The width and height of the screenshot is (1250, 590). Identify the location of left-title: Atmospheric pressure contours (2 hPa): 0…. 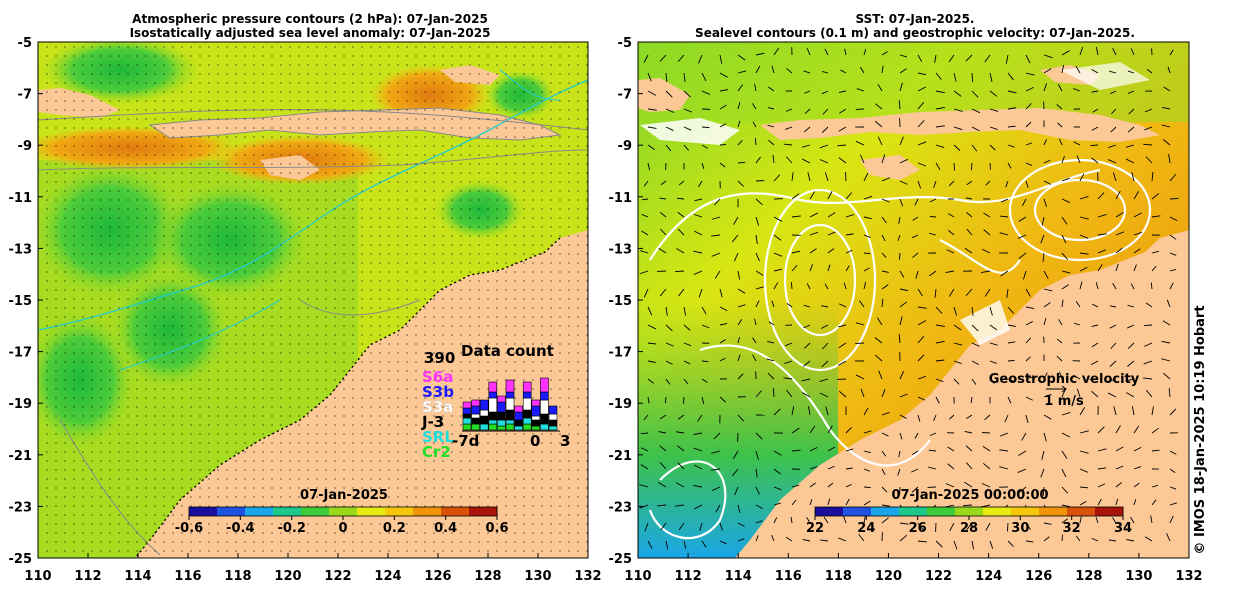
(310, 26).